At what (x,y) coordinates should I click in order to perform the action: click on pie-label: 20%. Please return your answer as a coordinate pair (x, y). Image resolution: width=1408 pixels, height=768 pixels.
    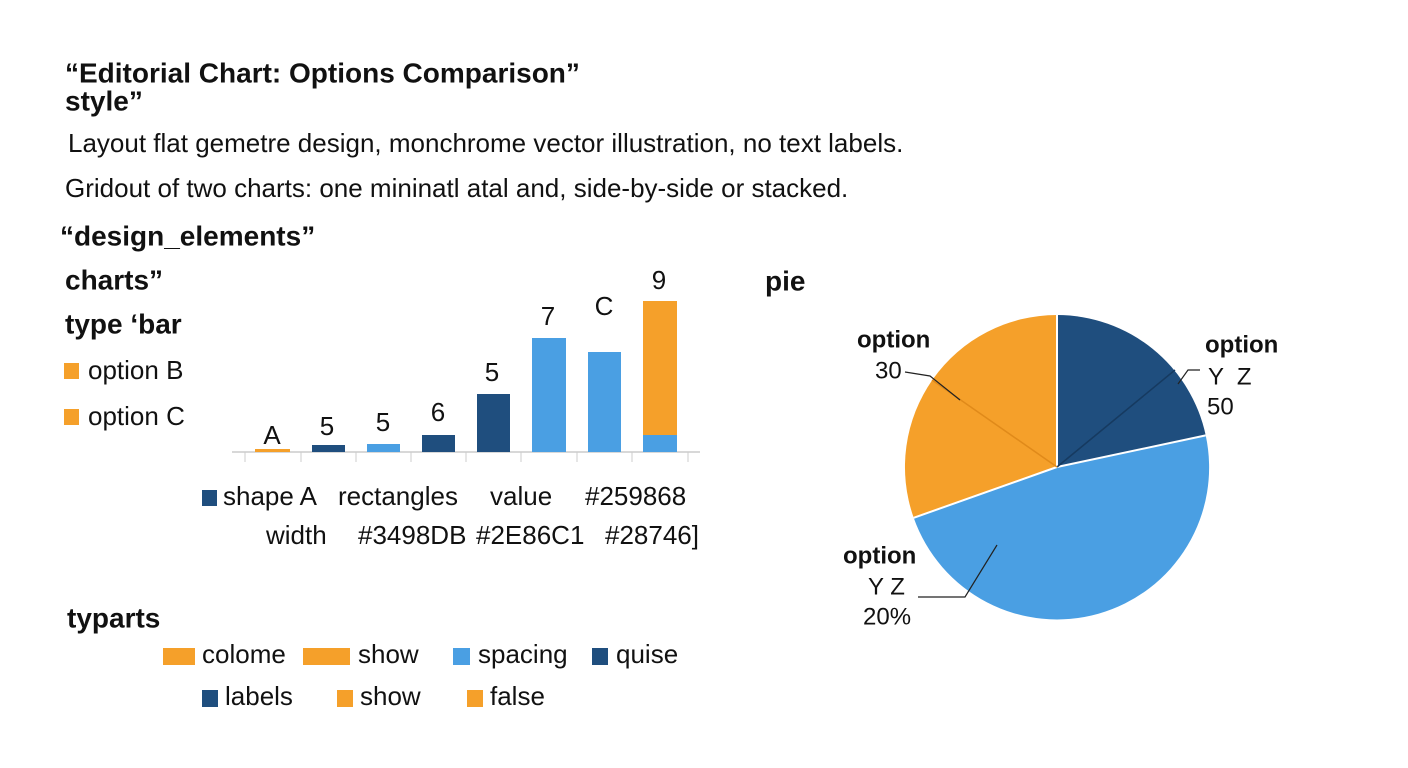
    Looking at the image, I should click on (887, 616).